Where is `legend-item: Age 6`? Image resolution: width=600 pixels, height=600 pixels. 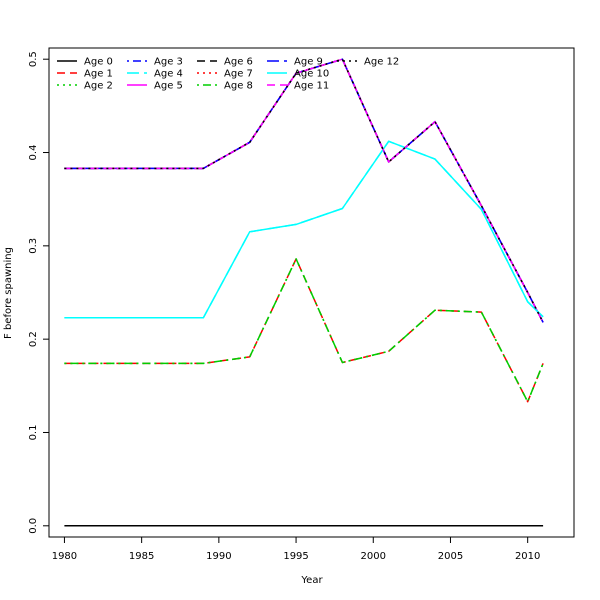 legend-item: Age 6 is located at coordinates (225, 62).